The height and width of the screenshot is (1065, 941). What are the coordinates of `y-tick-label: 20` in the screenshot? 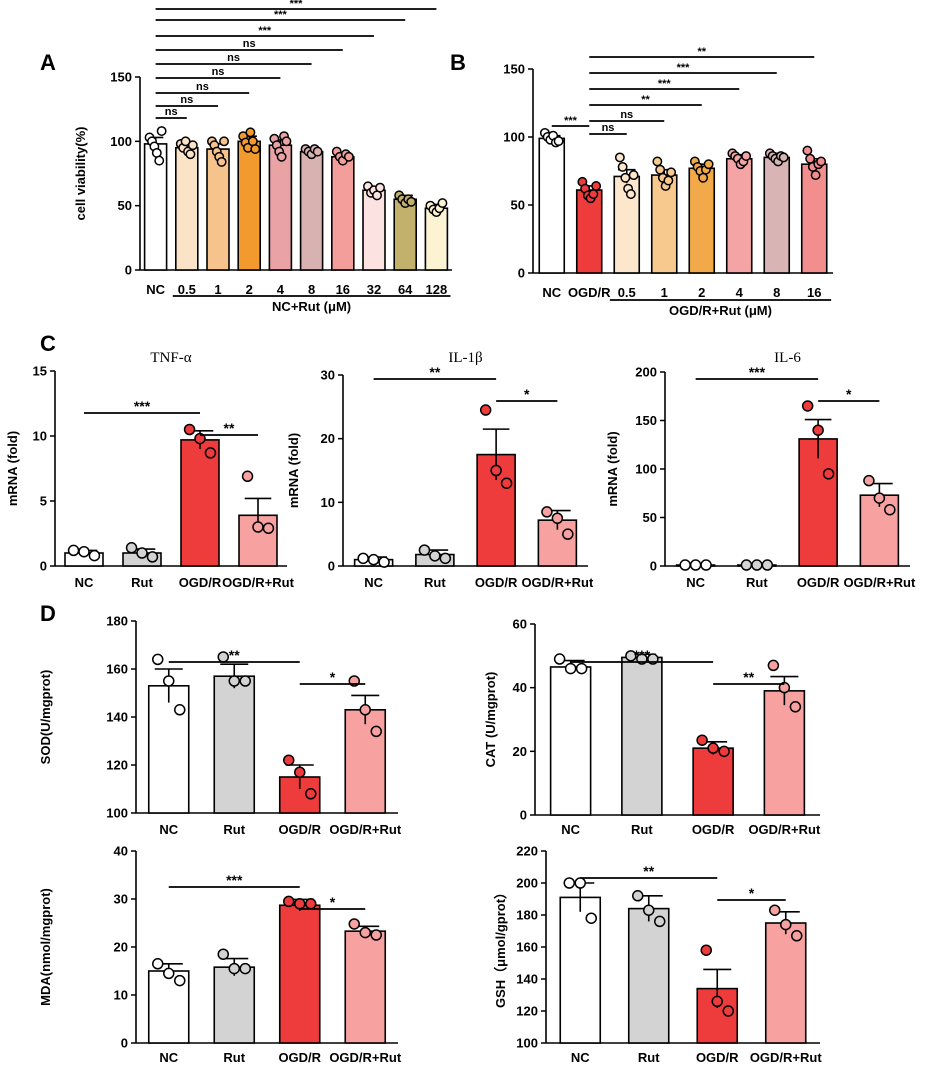 It's located at (121, 947).